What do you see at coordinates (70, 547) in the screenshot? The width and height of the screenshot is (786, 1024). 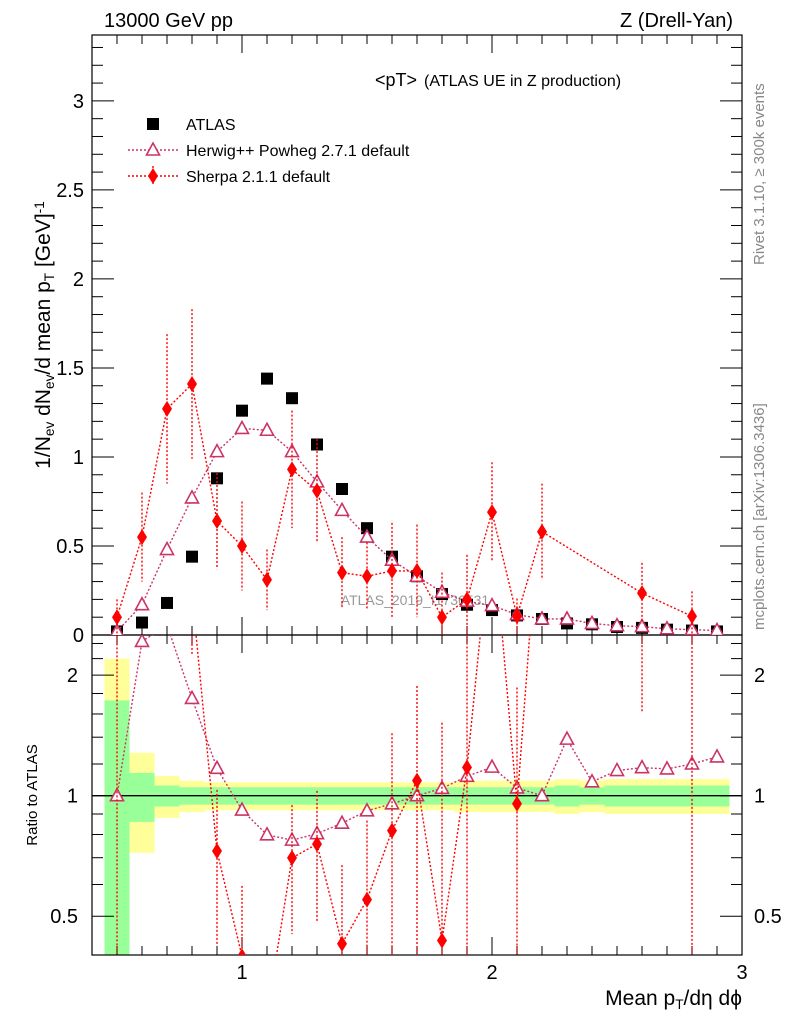 I see `y-tick-label: 0.5` at bounding box center [70, 547].